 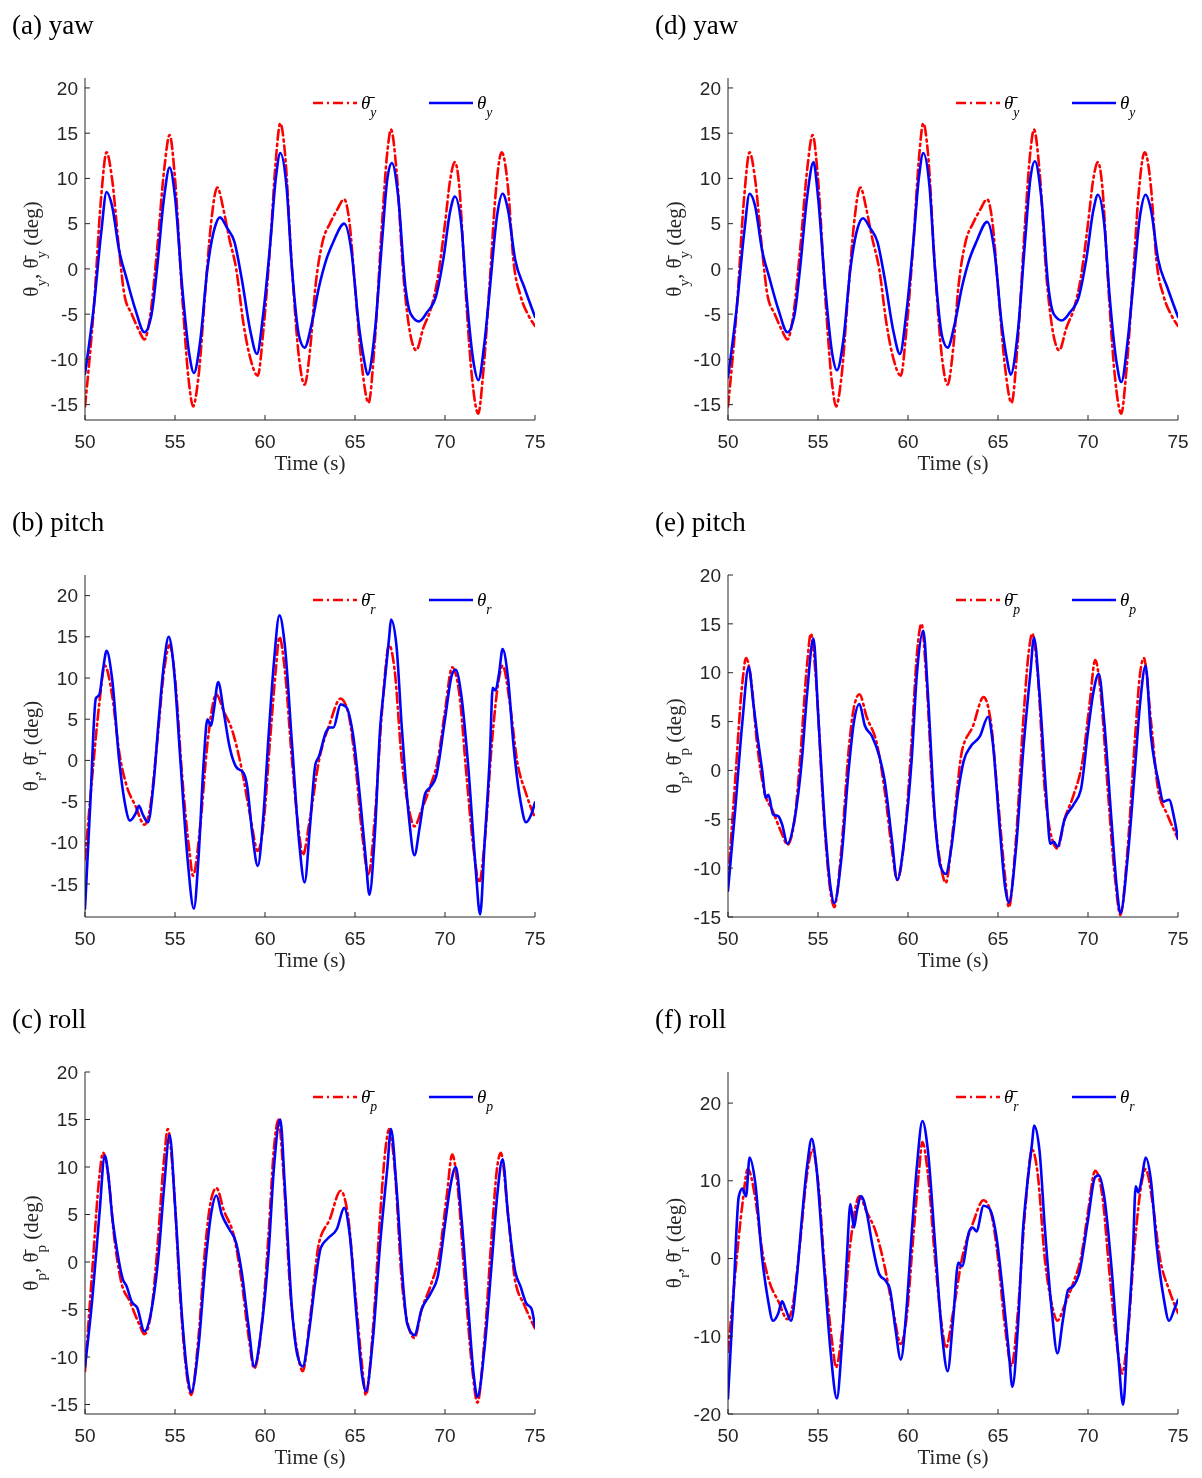 What do you see at coordinates (58, 522) in the screenshot?
I see `chart-title: (b) pitch` at bounding box center [58, 522].